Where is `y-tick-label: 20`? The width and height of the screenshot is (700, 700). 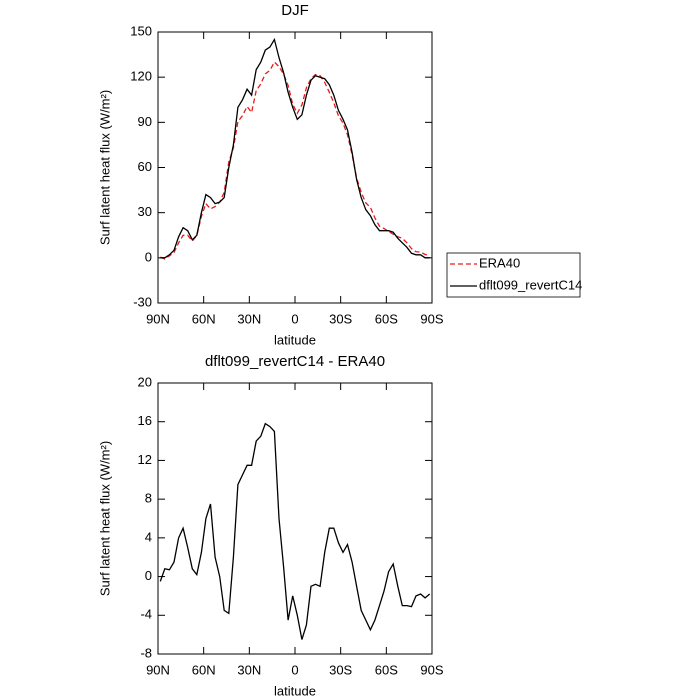 y-tick-label: 20 is located at coordinates (145, 381).